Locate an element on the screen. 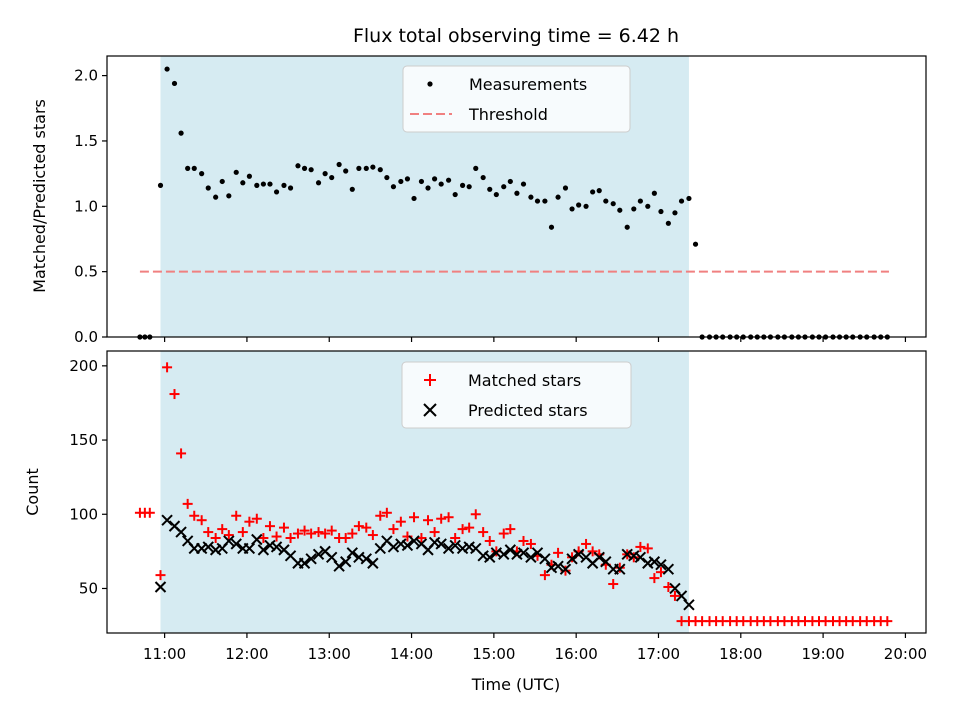  bottom-series-predicted-stars is located at coordinates (424, 562).